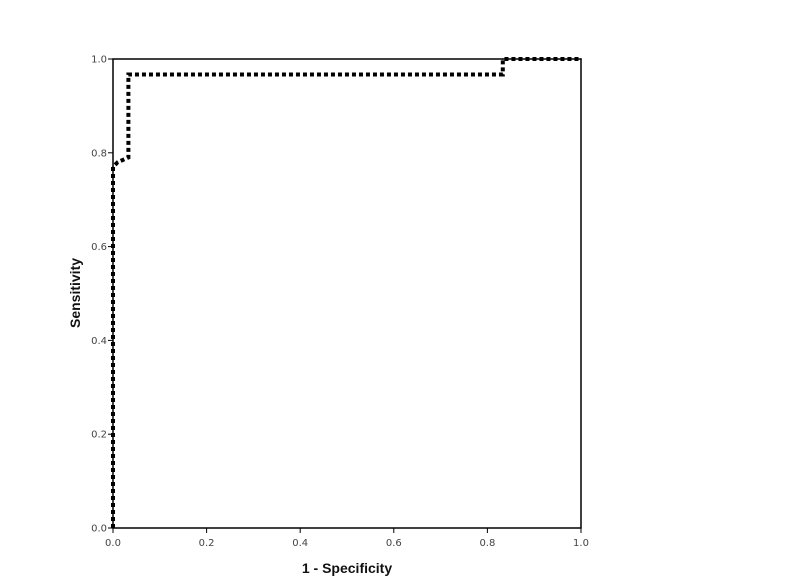 The image size is (787, 584). I want to click on y-tick-label: 0.8, so click(99, 153).